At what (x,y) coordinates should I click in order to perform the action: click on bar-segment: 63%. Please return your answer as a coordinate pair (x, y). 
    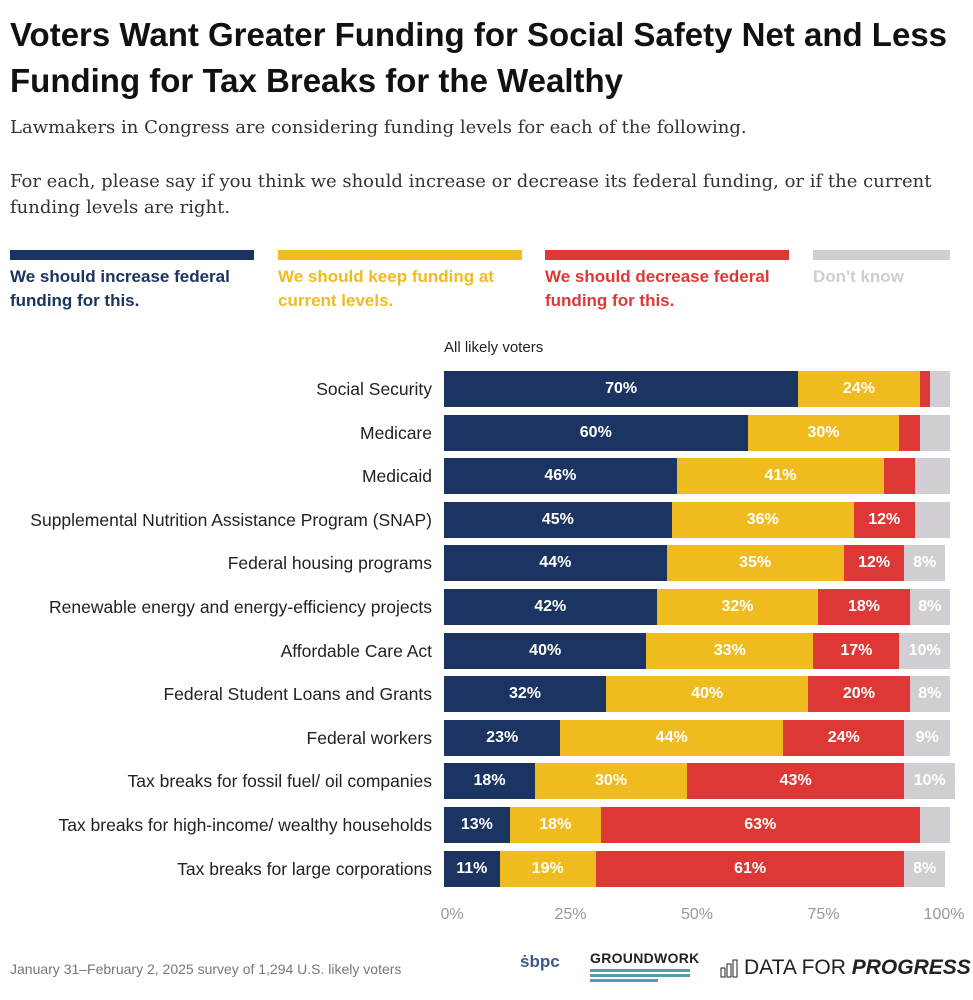
    Looking at the image, I should click on (760, 825).